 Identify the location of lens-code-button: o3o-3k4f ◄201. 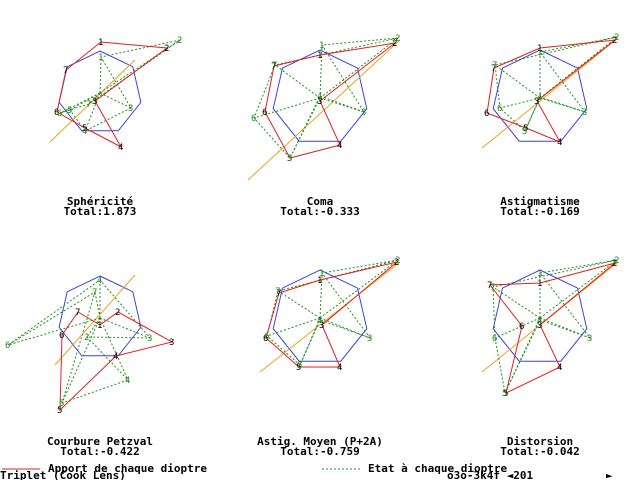
(490, 474).